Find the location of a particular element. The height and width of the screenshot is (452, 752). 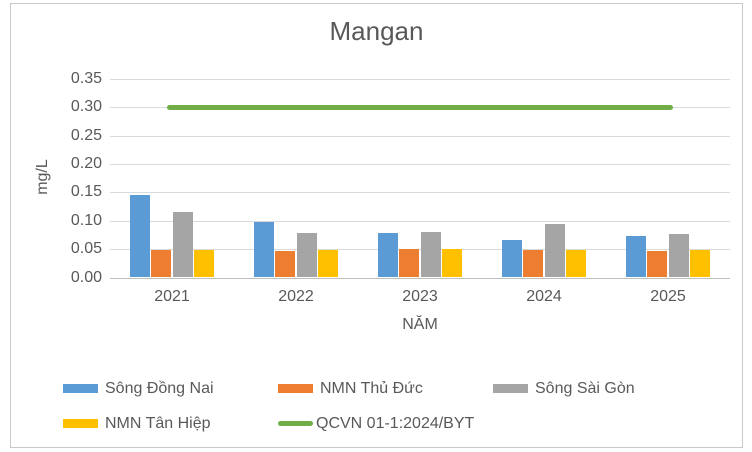

y-tick-label: 0.35 is located at coordinates (86, 78).